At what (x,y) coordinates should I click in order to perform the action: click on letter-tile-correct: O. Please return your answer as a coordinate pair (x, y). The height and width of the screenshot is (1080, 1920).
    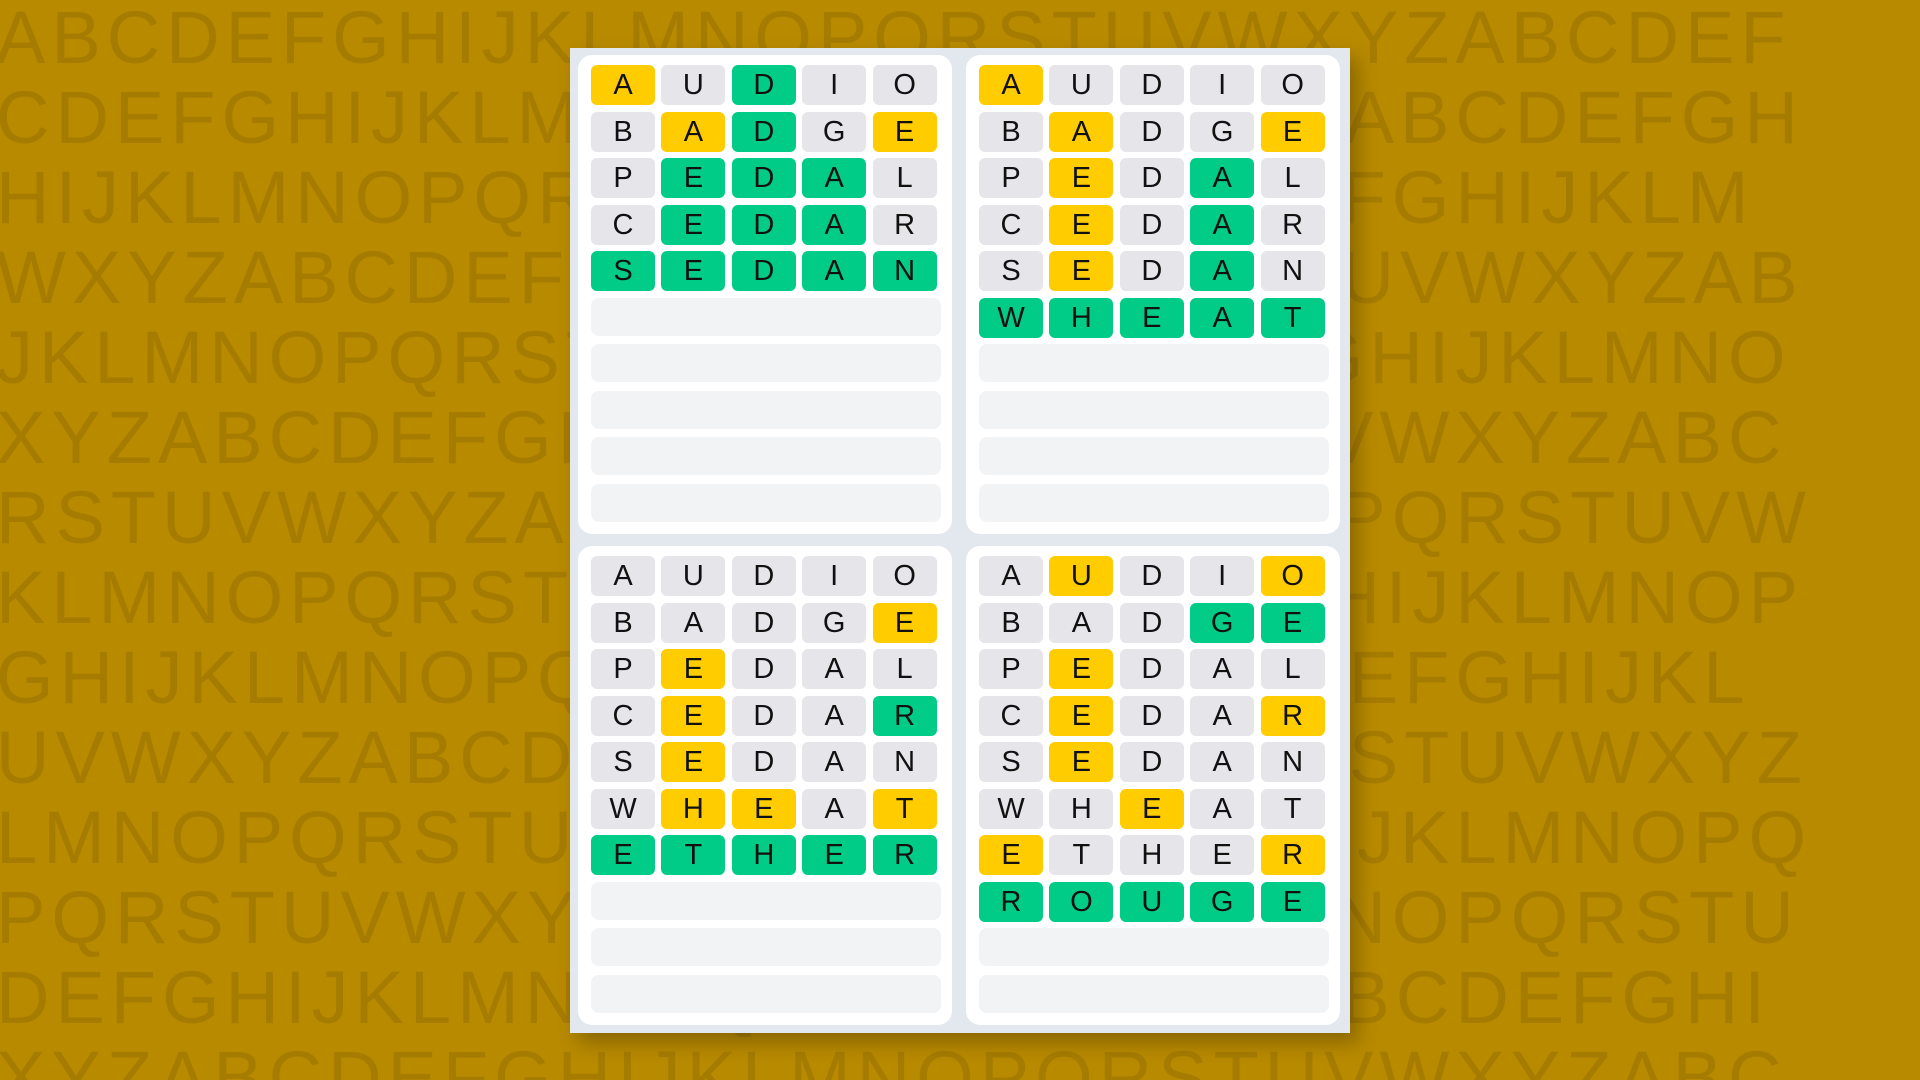
    Looking at the image, I should click on (1081, 901).